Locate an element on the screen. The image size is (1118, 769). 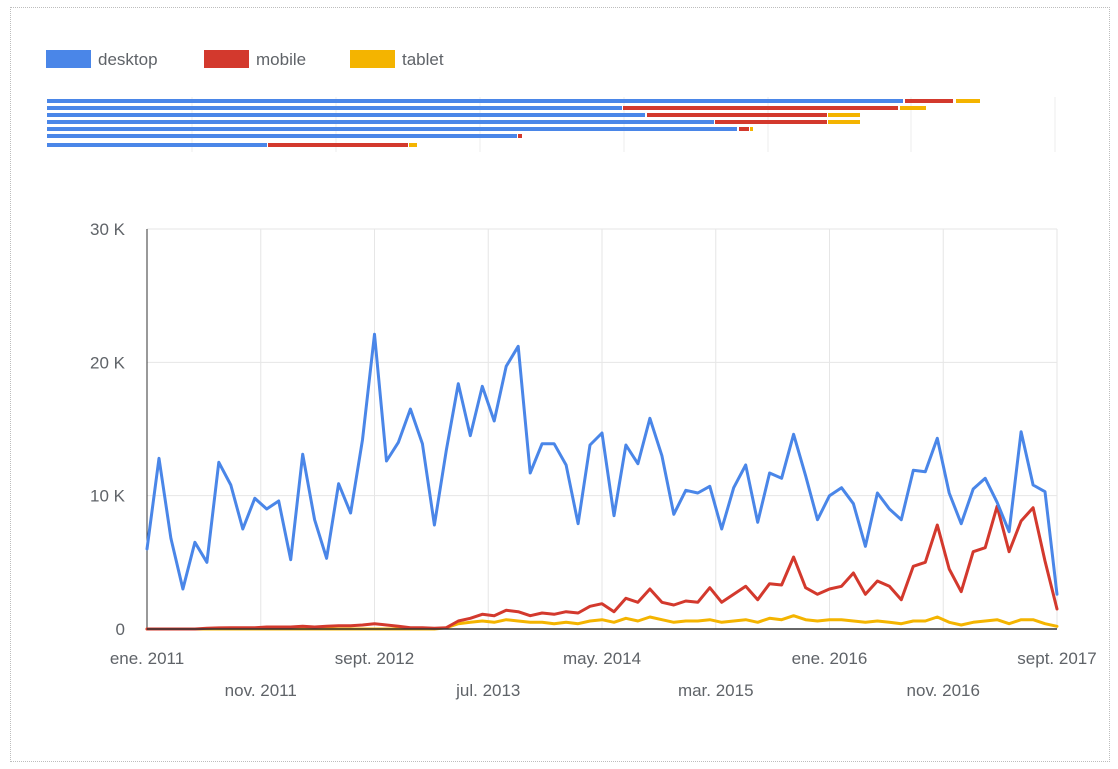
x-tick-label: sept. 2012 is located at coordinates (374, 658).